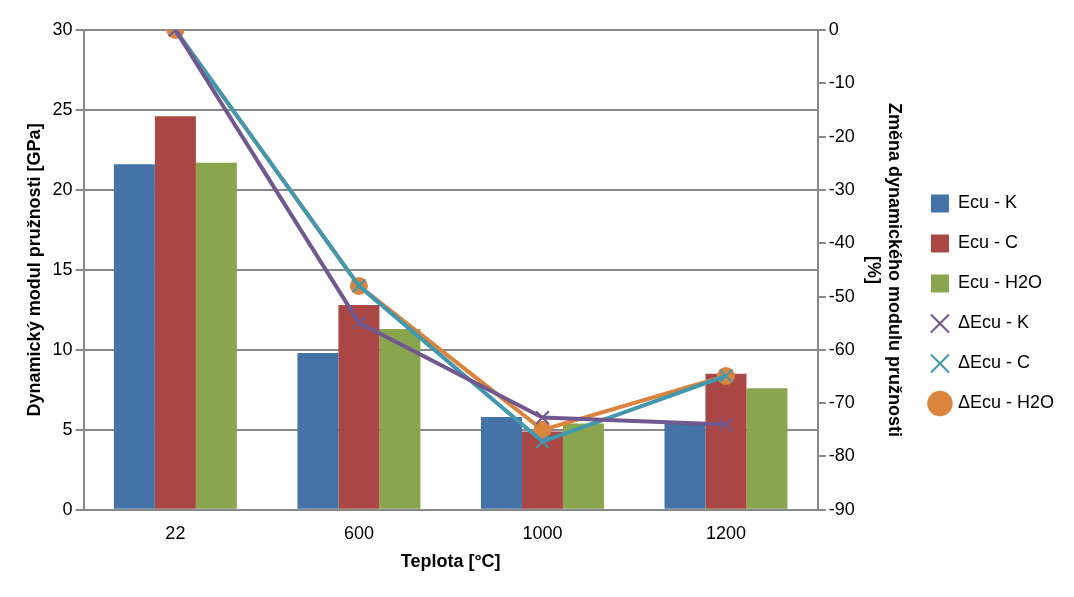  I want to click on x-tick-label: 1000, so click(542, 532).